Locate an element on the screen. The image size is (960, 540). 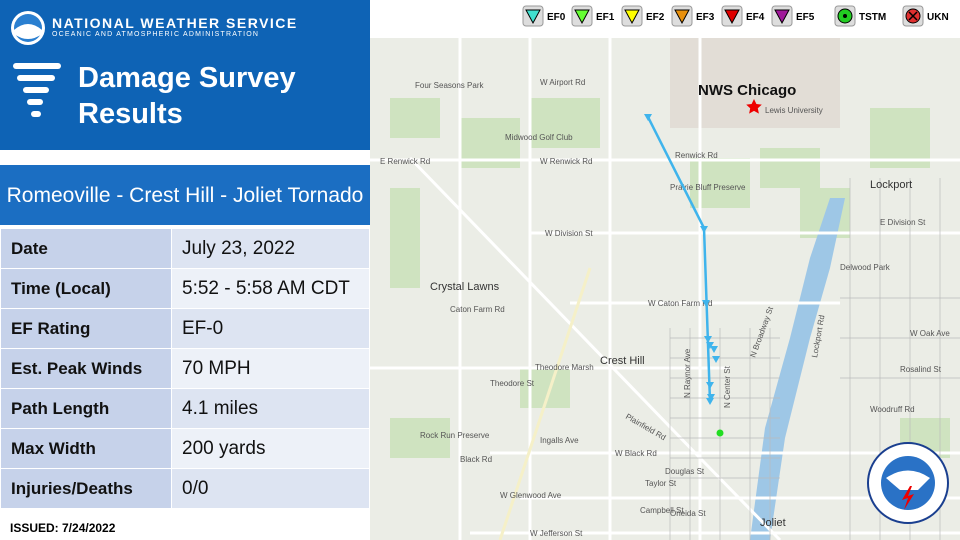
map-label: W Renwick Rd is located at coordinates (566, 161).